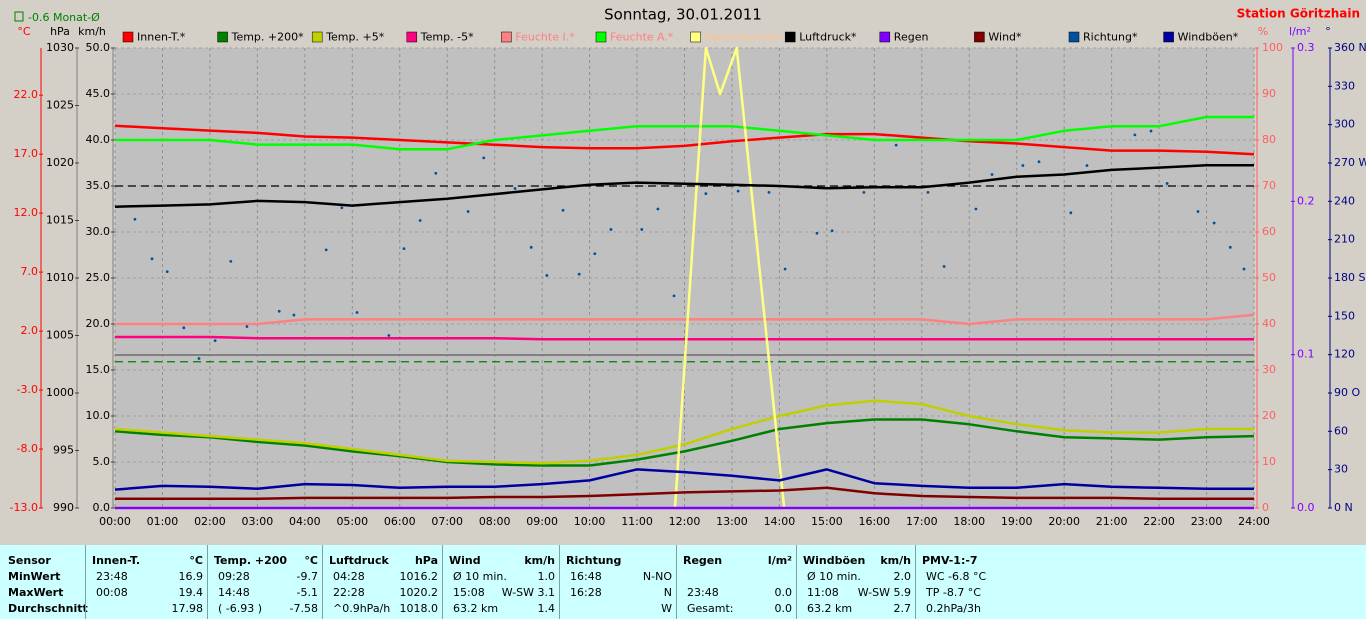 This screenshot has height=619, width=1366. Describe the element at coordinates (234, 576) in the screenshot. I see `table-cell: 09:28` at that location.